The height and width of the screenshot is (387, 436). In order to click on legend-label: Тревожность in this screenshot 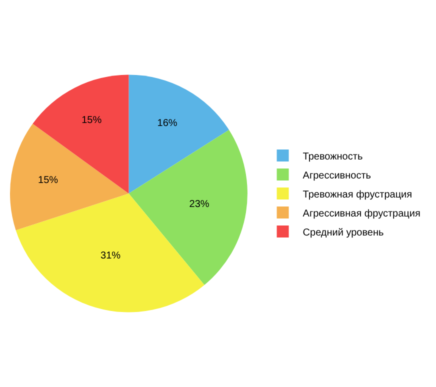, I will do `click(332, 156)`.